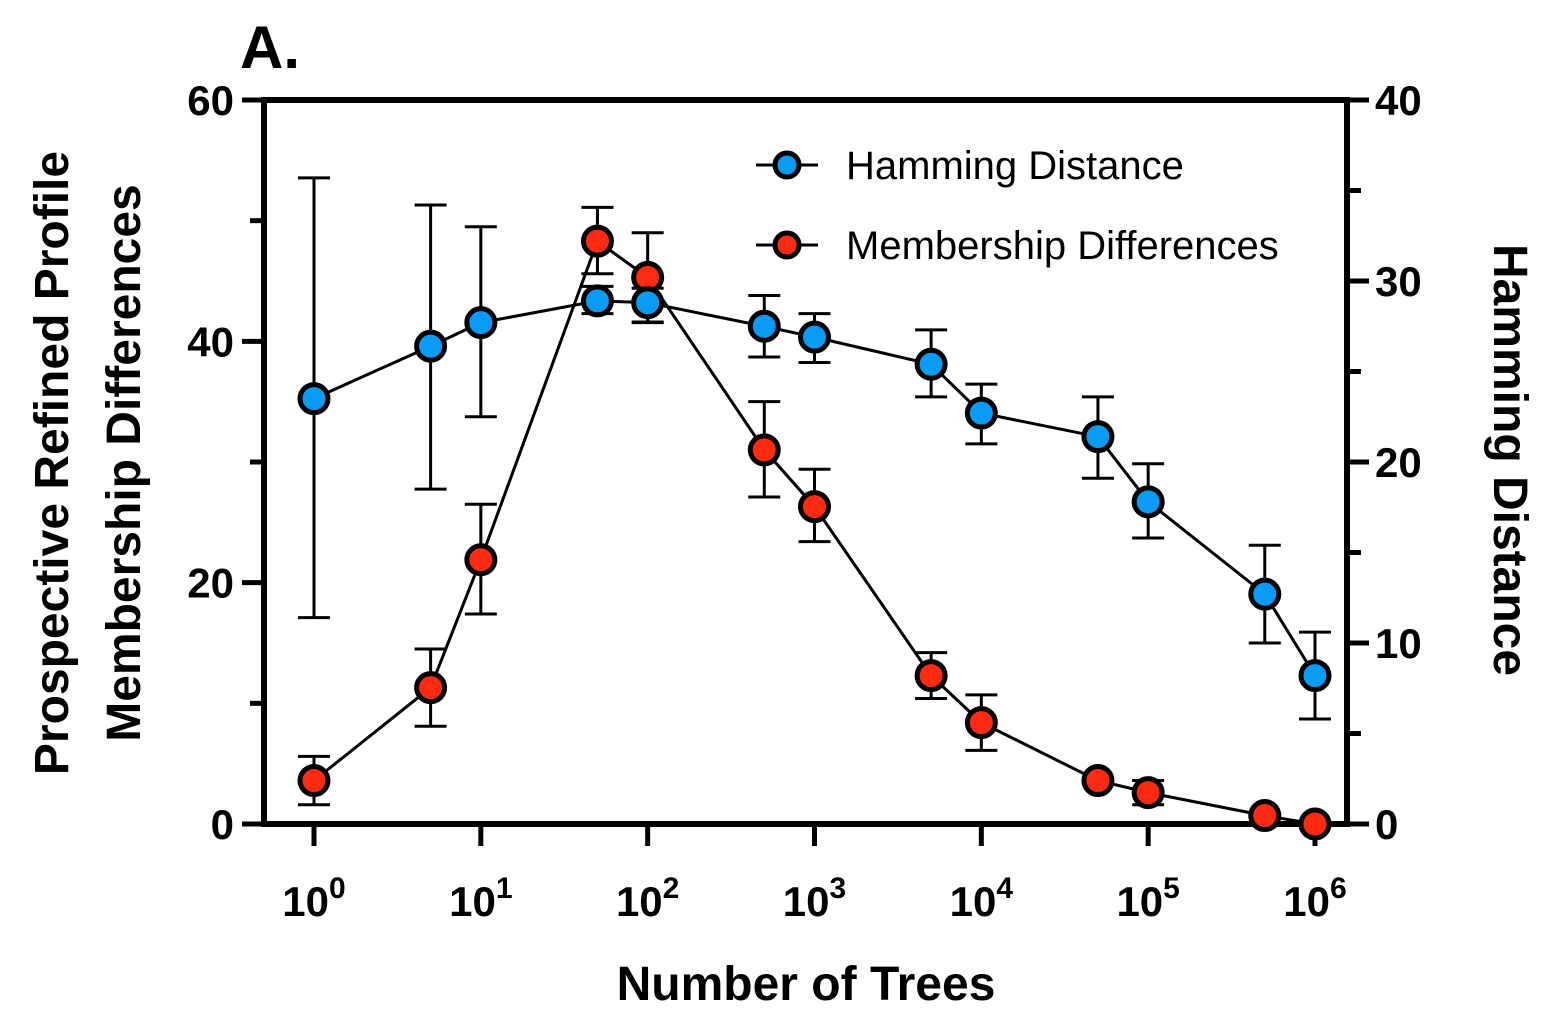 The height and width of the screenshot is (1012, 1546). Describe the element at coordinates (480, 898) in the screenshot. I see `x-tick-label: 10¹` at that location.